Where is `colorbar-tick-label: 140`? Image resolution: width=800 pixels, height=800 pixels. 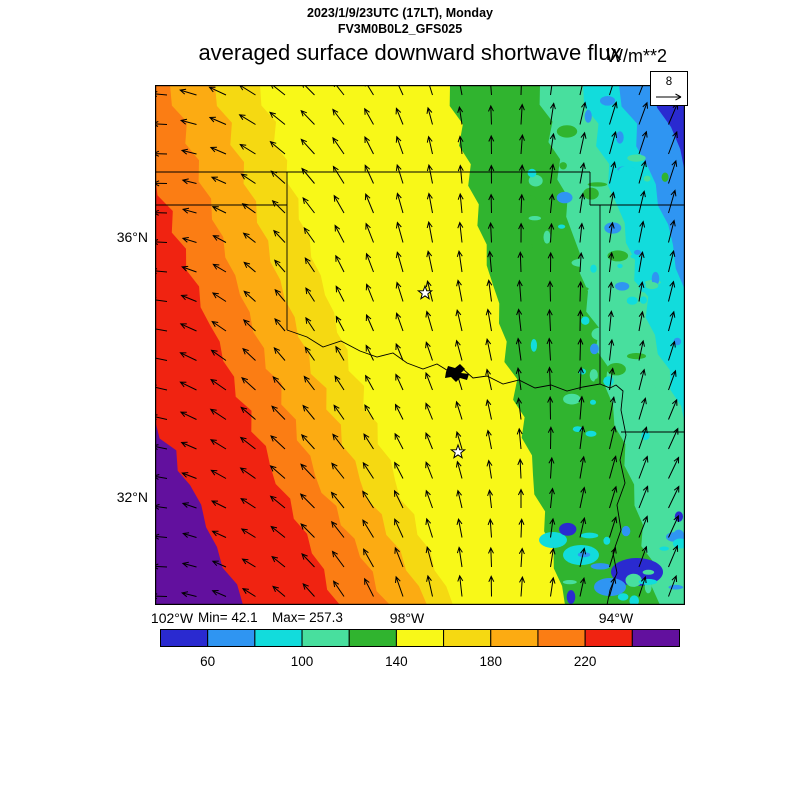
colorbar-tick-label: 140 is located at coordinates (396, 661).